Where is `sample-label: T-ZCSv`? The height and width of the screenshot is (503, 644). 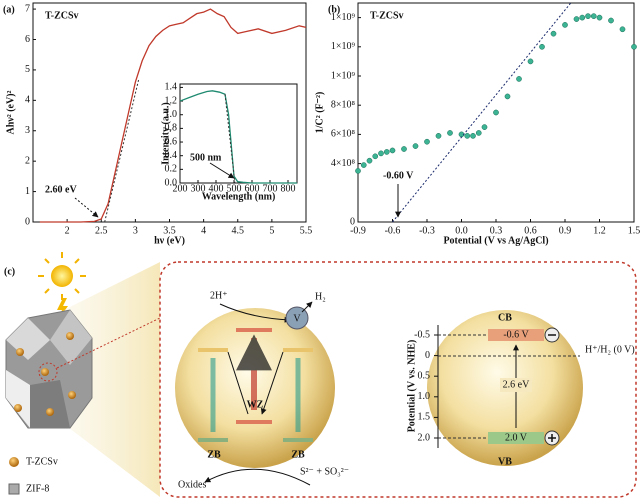 sample-label: T-ZCSv is located at coordinates (387, 15).